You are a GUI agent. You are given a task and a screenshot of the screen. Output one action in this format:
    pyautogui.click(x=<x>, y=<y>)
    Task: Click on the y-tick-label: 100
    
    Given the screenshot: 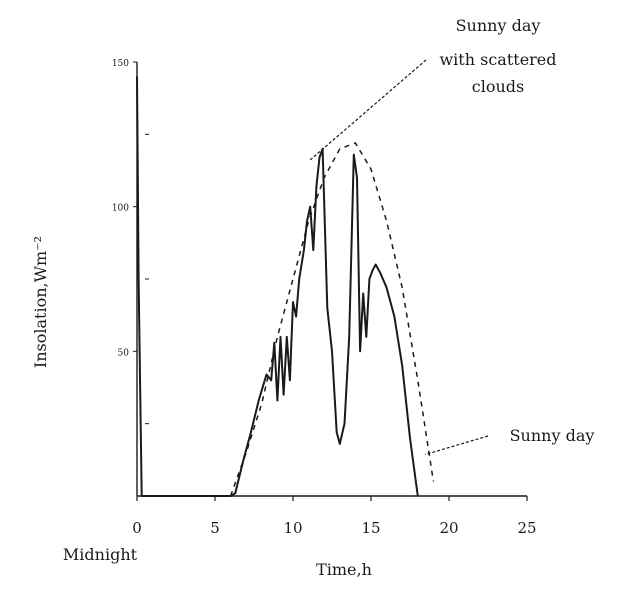 What is the action you would take?
    pyautogui.click(x=120, y=209)
    